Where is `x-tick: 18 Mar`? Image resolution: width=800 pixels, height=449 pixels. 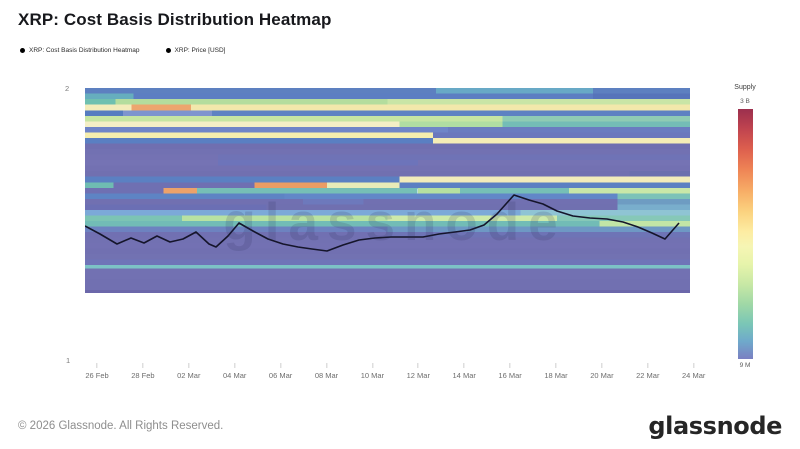 x-tick: 18 Mar is located at coordinates (556, 371).